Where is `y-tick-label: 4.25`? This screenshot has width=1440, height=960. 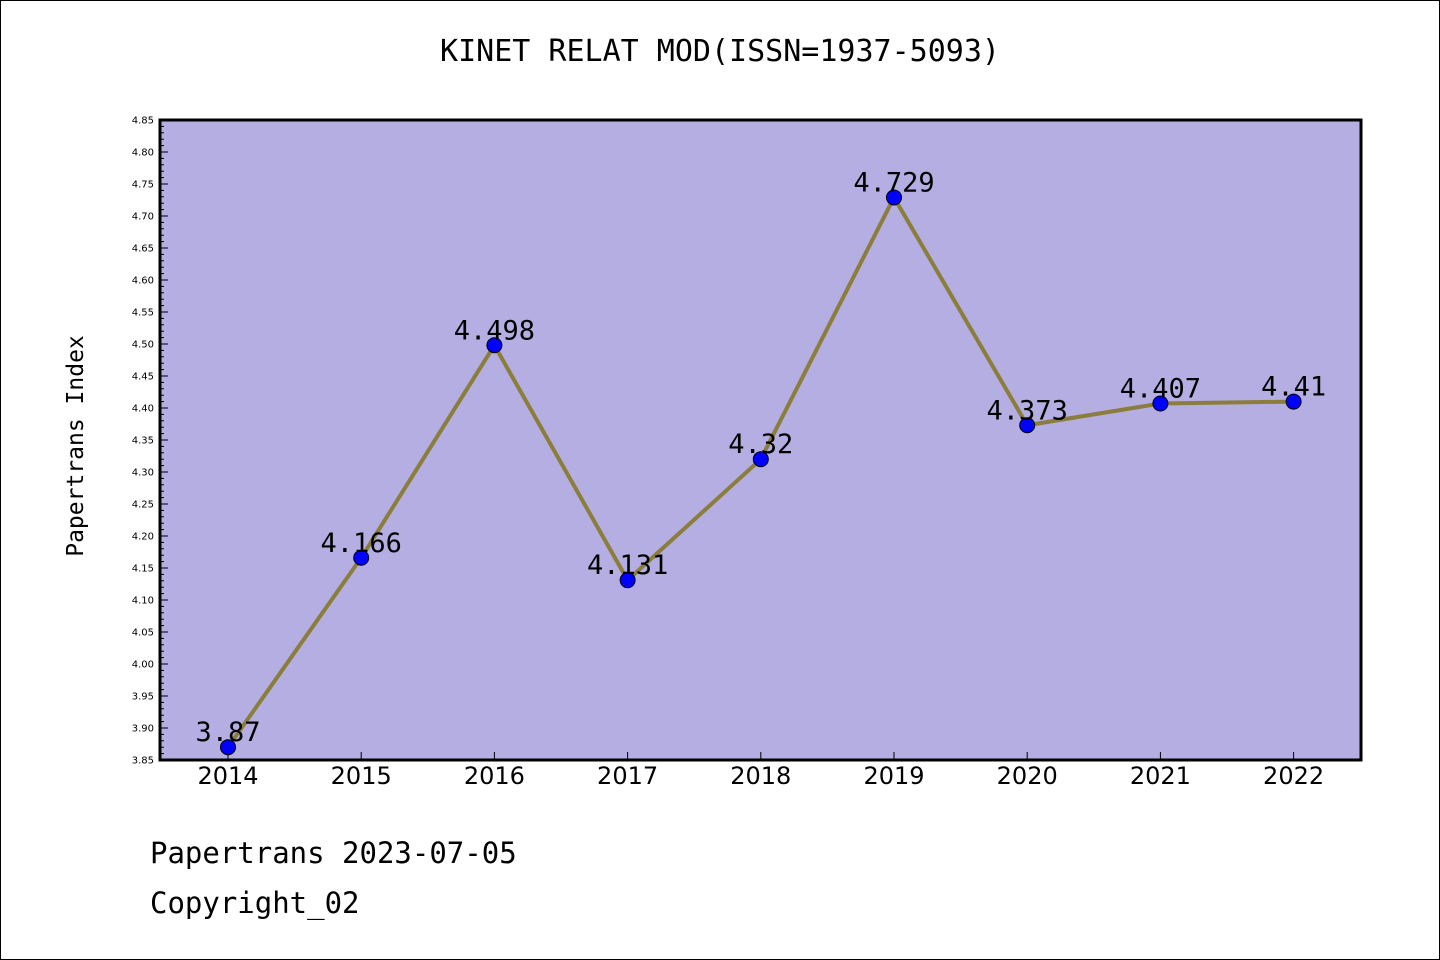
y-tick-label: 4.25 is located at coordinates (143, 505).